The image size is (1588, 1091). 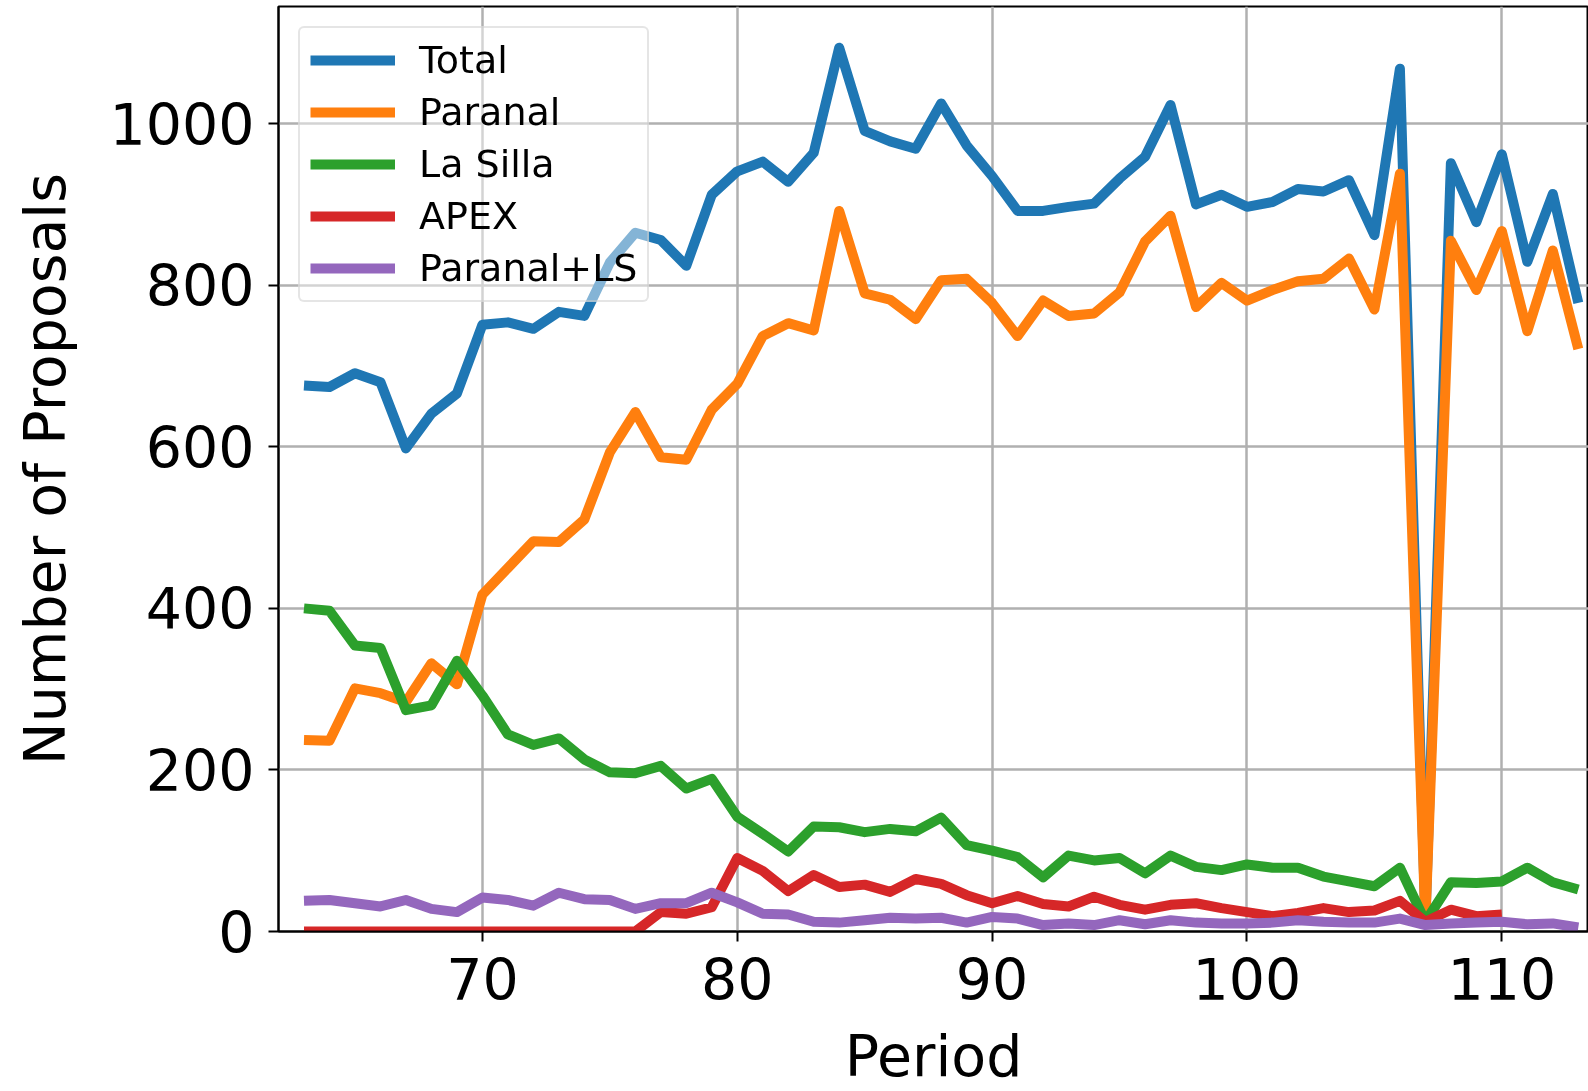 I want to click on y-tick-label: 400, so click(x=200, y=609).